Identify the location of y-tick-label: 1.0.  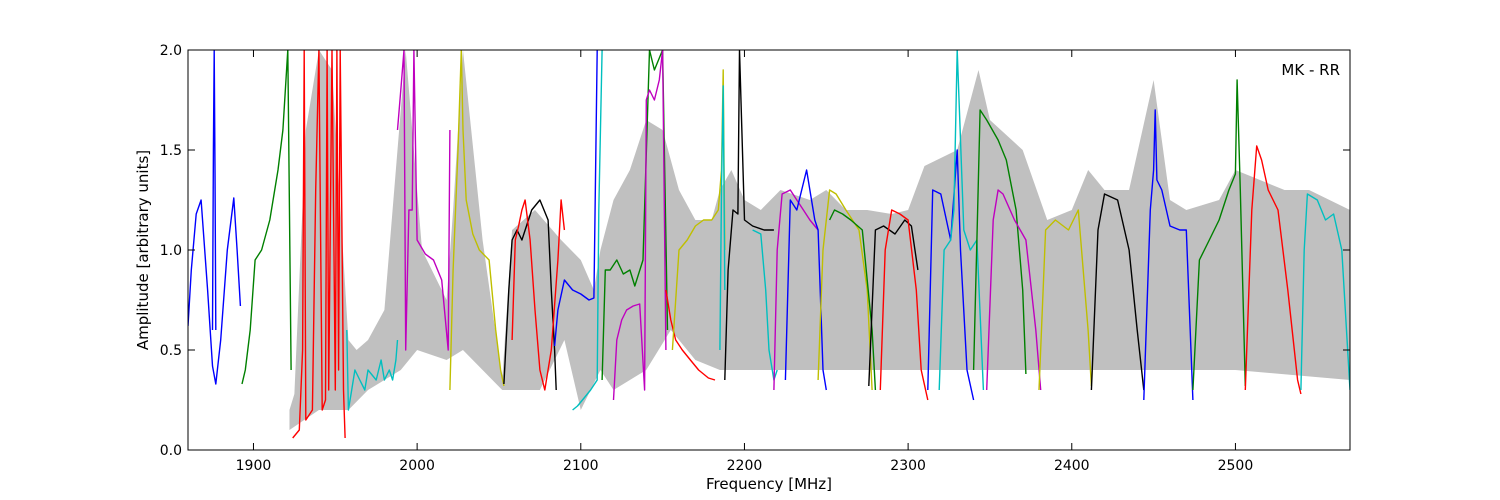
(171, 251).